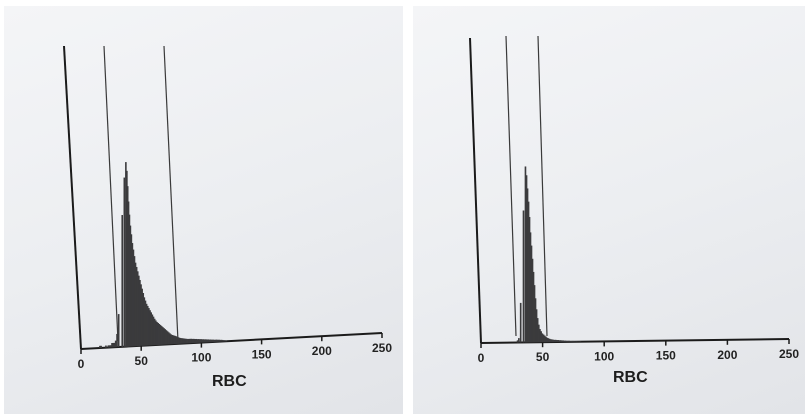  Describe the element at coordinates (475, 190) in the screenshot. I see `y-axis` at that location.